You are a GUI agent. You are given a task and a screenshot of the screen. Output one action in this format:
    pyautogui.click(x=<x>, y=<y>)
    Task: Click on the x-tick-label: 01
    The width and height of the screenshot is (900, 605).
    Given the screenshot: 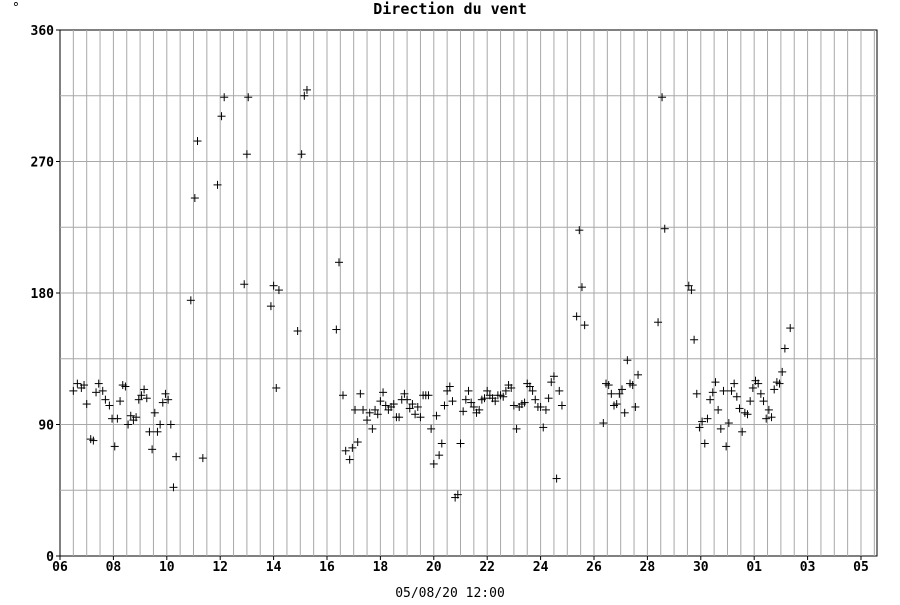 What is the action you would take?
    pyautogui.click(x=754, y=567)
    